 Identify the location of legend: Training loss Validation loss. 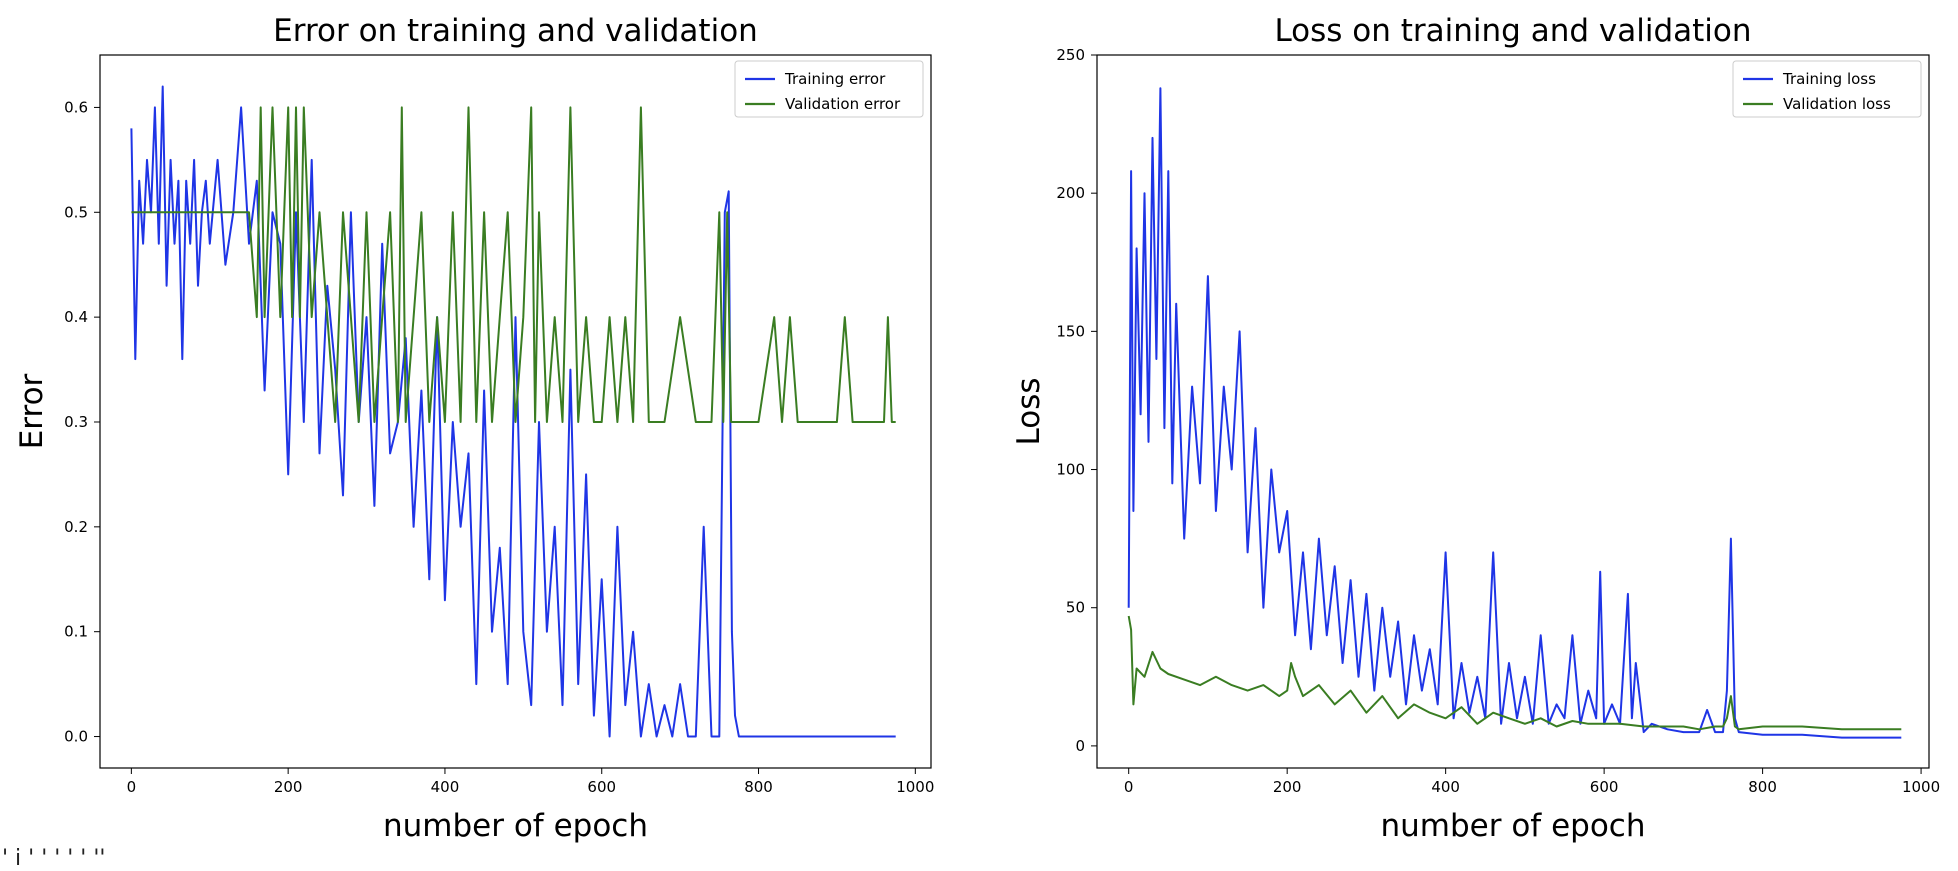
(1827, 89).